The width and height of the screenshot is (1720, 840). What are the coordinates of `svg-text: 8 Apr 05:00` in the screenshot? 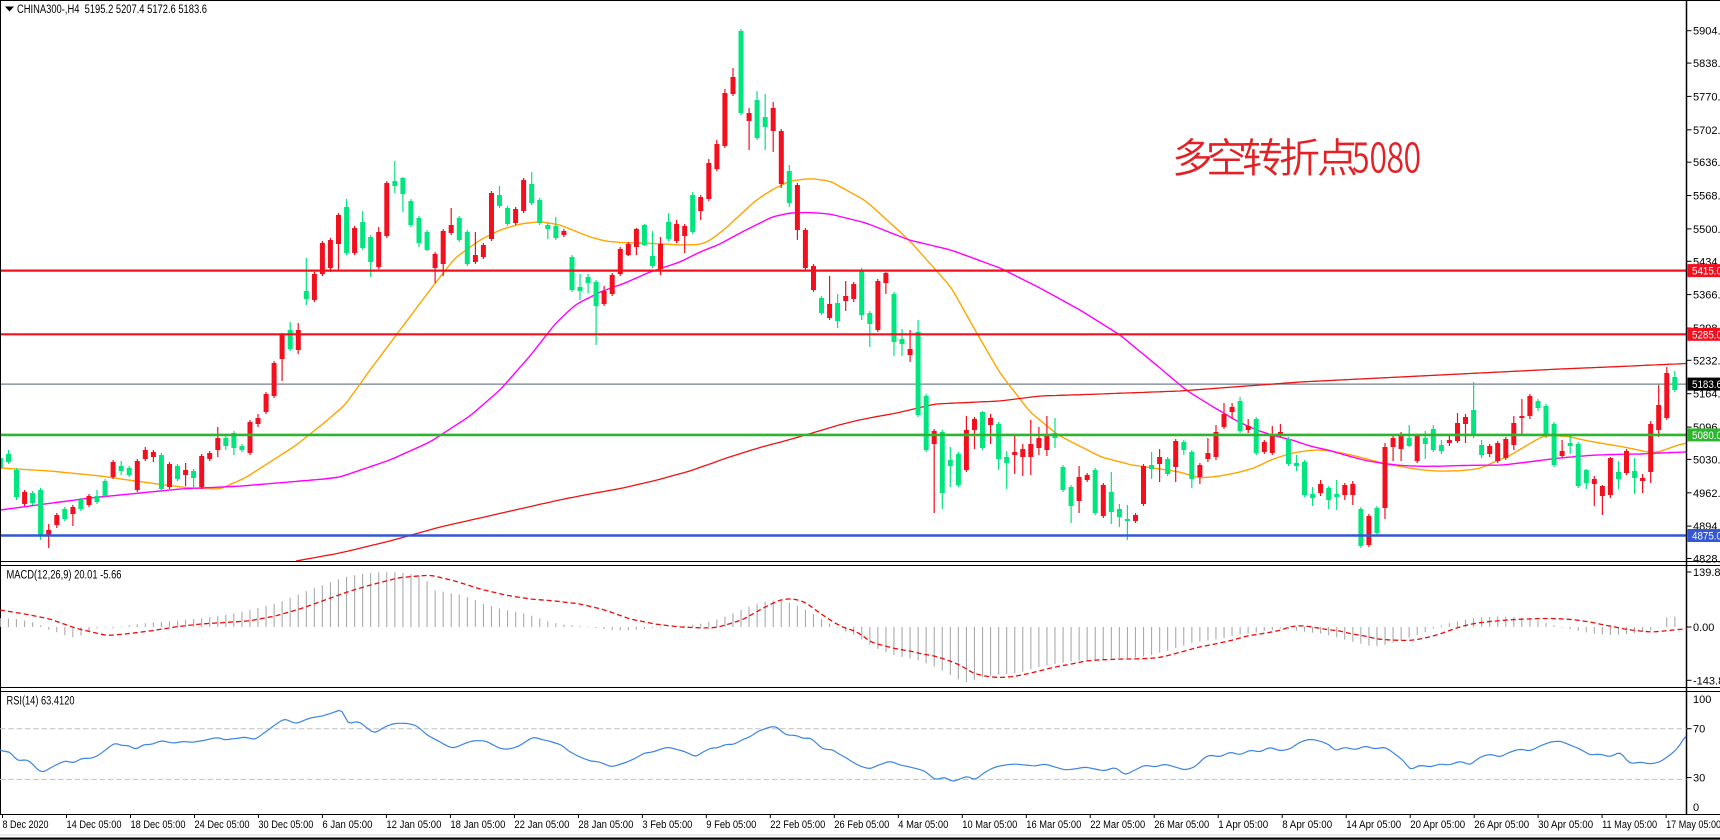 It's located at (1307, 825).